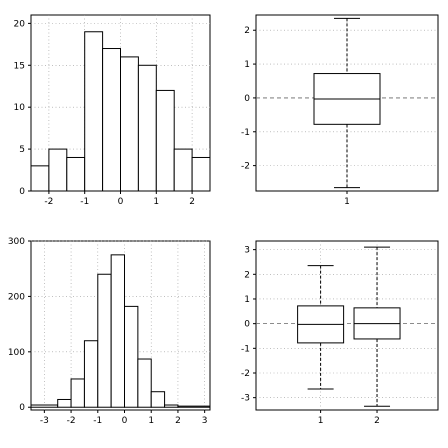 The height and width of the screenshot is (448, 448). Describe the element at coordinates (16, 353) in the screenshot. I see `y-tick-label: 100` at that location.